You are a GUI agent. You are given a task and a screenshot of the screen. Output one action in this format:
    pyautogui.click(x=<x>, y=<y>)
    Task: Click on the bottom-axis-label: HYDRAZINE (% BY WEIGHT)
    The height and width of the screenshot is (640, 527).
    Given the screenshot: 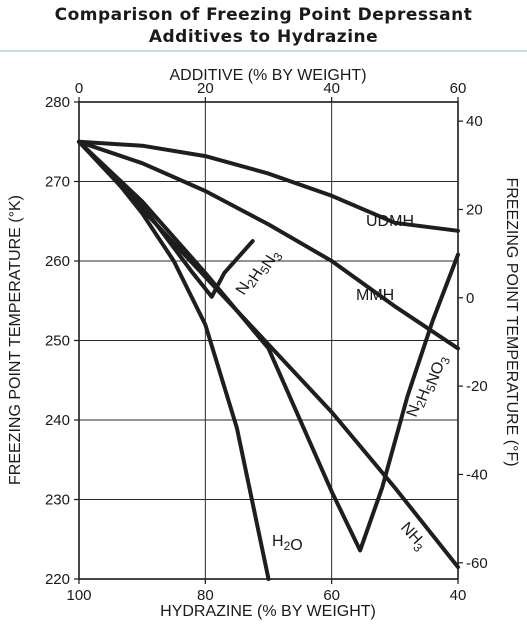 What is the action you would take?
    pyautogui.click(x=268, y=611)
    